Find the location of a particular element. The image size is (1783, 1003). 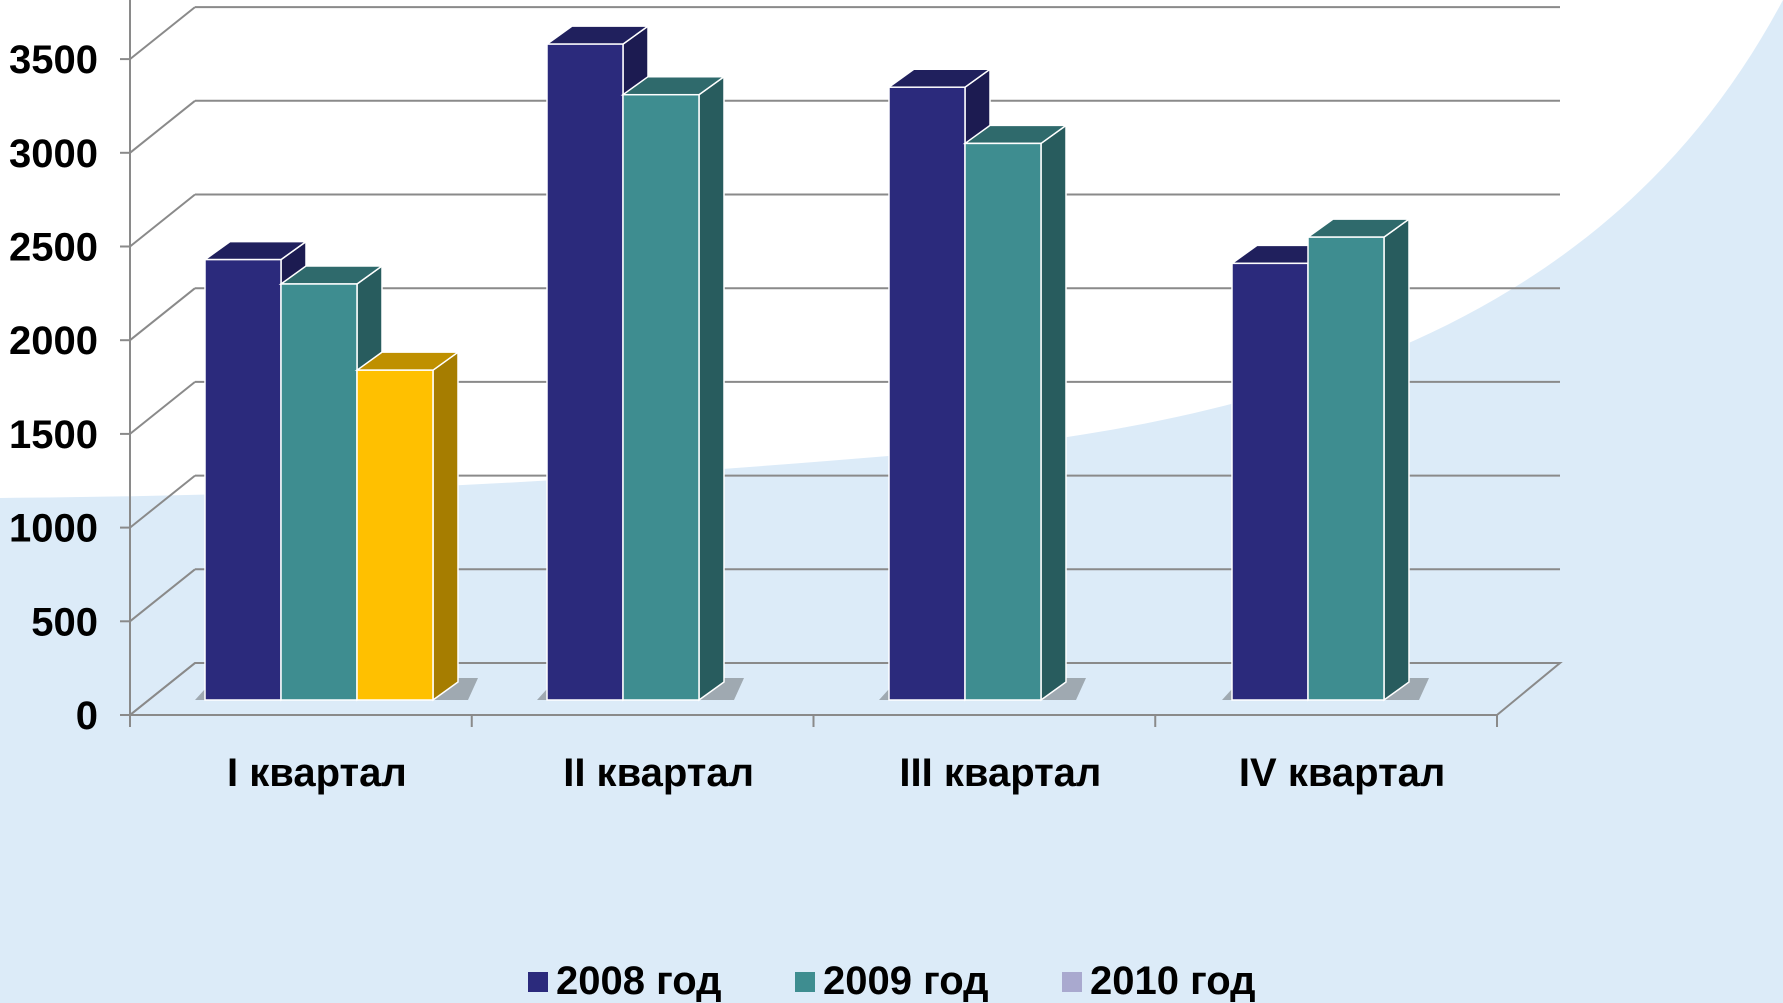

y-tick-label: 2500 is located at coordinates (53, 248).